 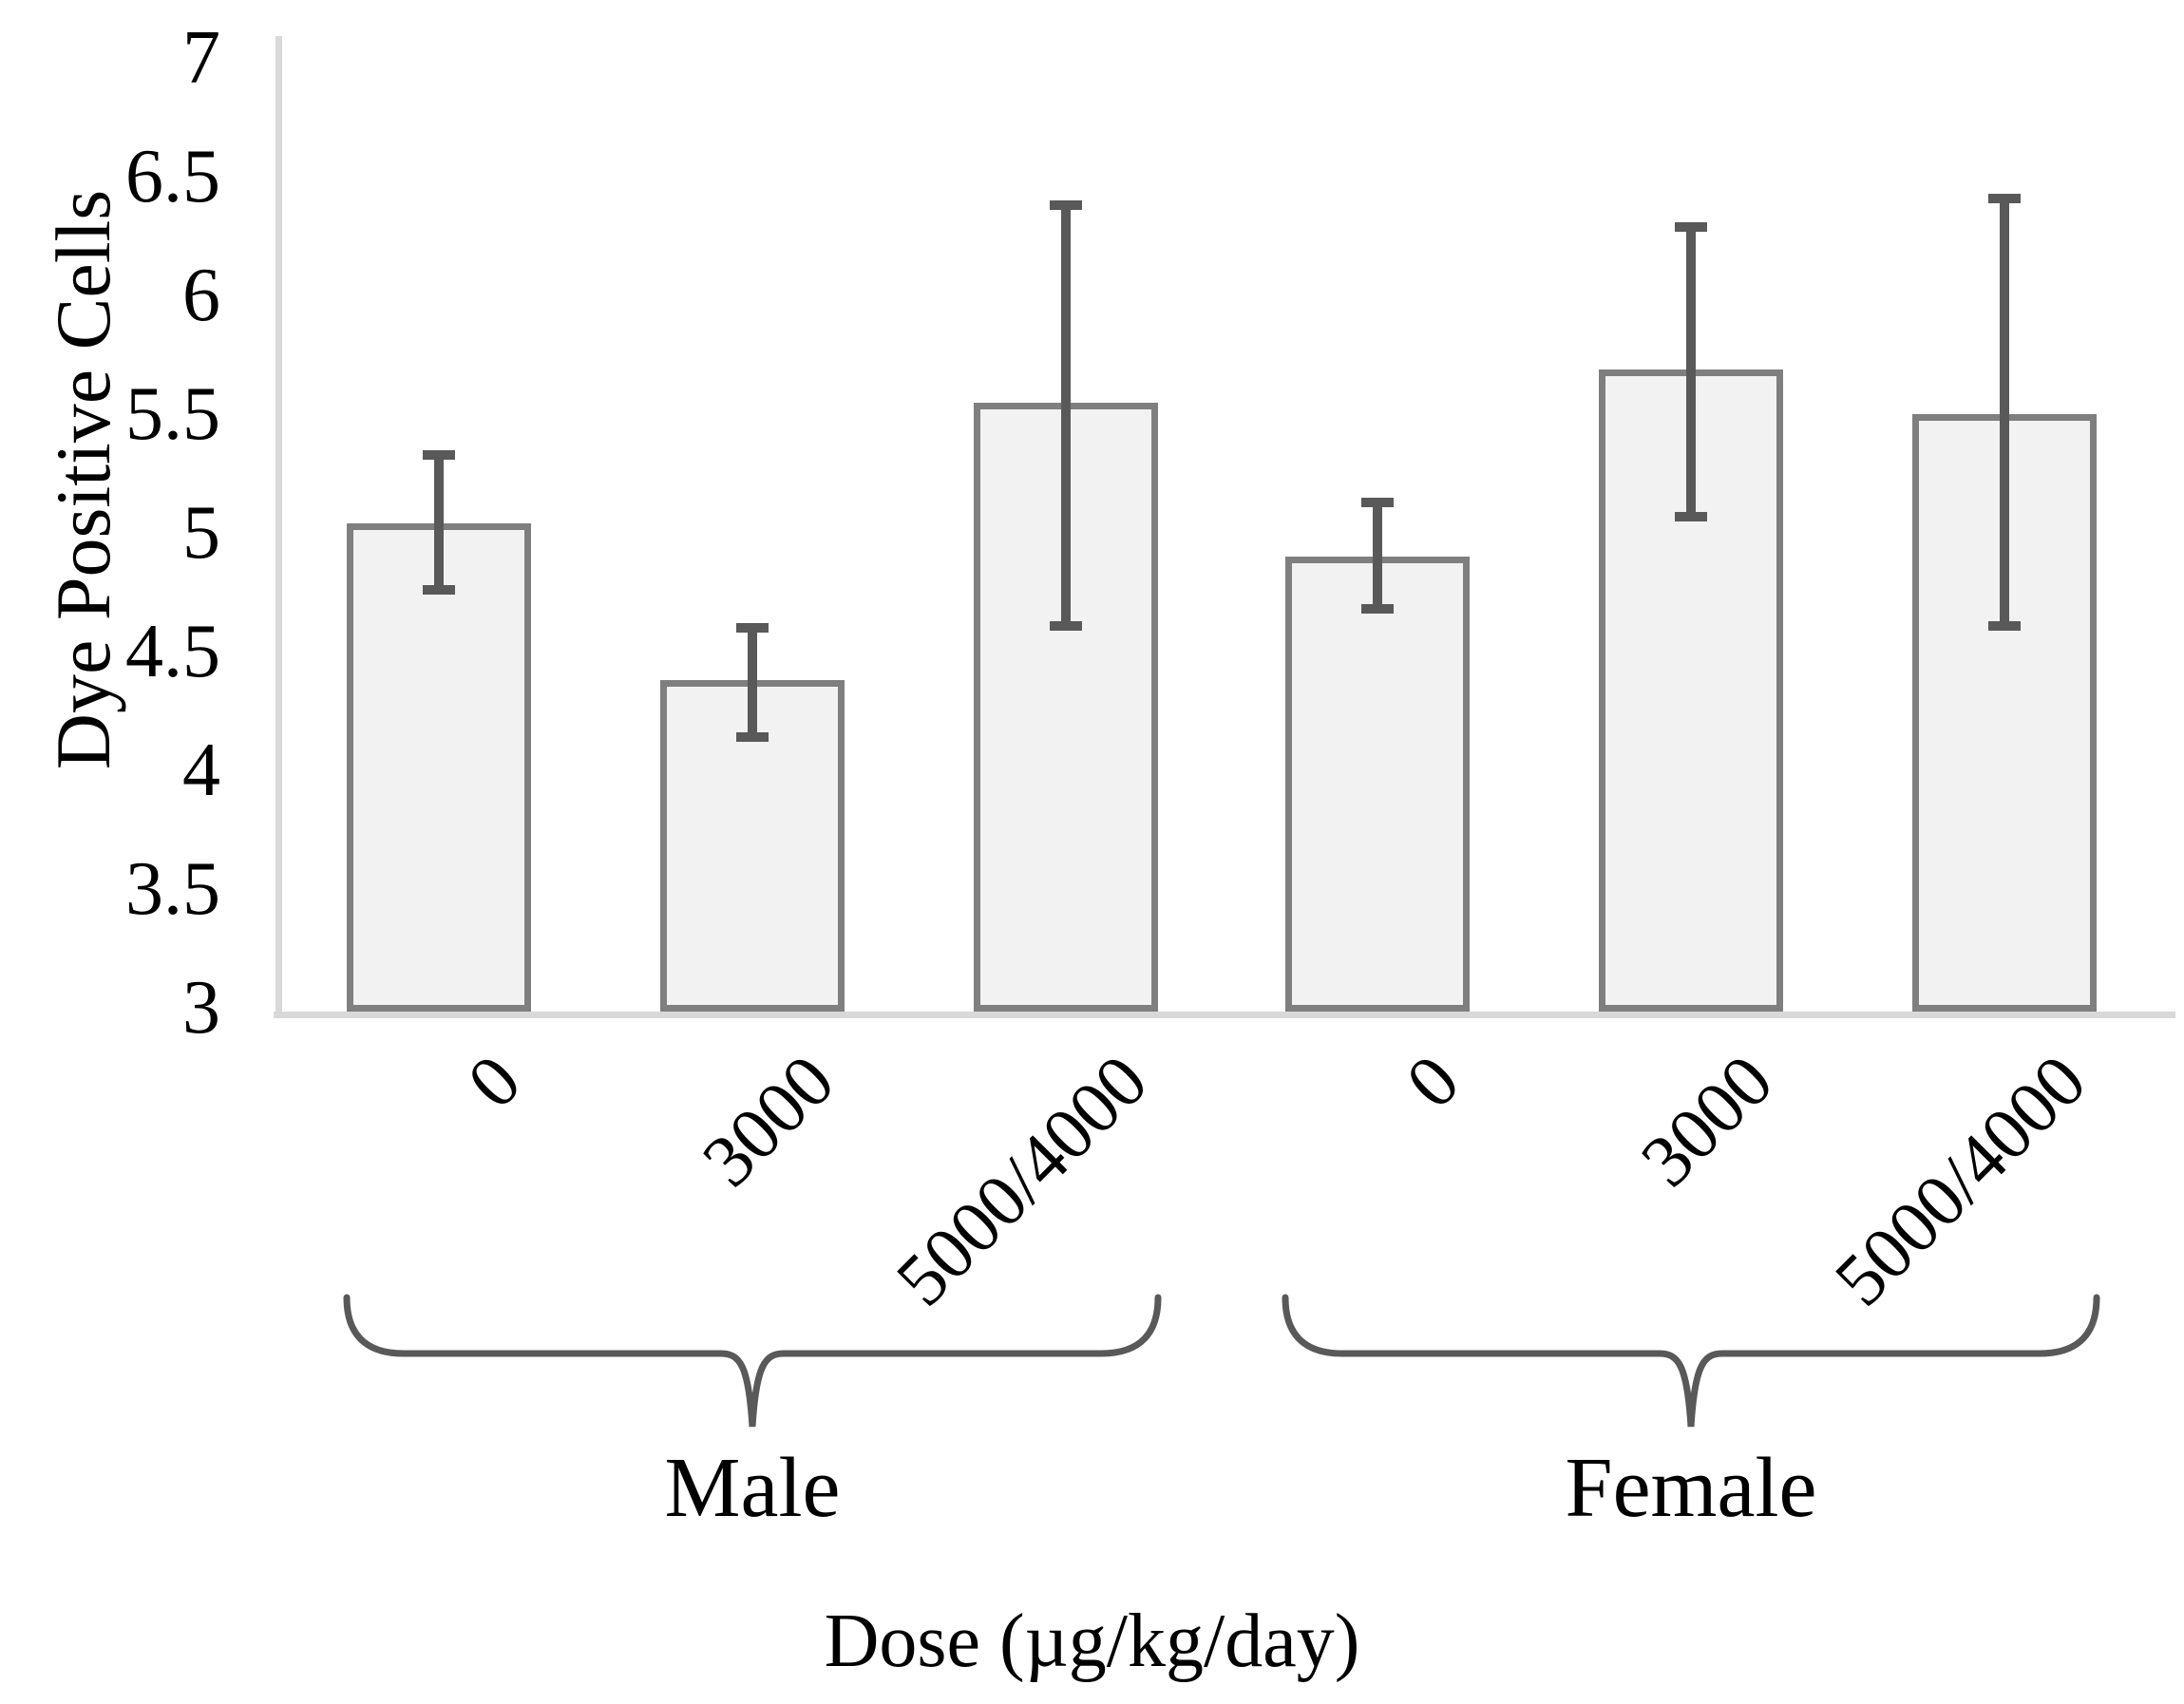 What do you see at coordinates (172, 651) in the screenshot?
I see `y-tick-label: 4.5` at bounding box center [172, 651].